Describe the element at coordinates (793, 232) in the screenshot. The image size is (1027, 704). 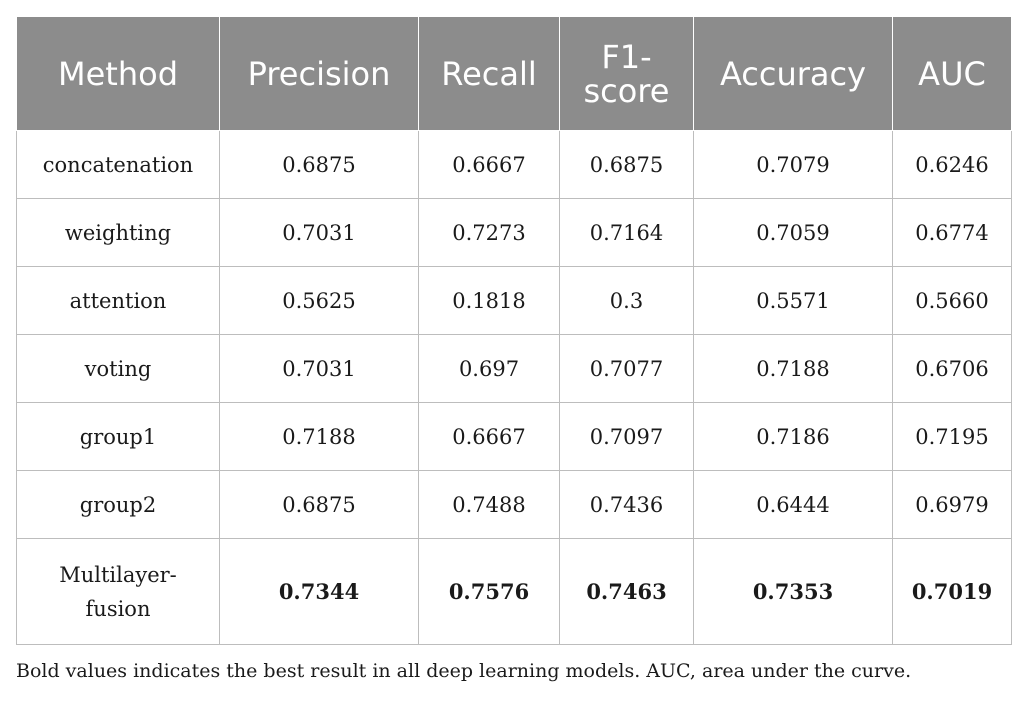
I see `value-cell: 0.7059` at that location.